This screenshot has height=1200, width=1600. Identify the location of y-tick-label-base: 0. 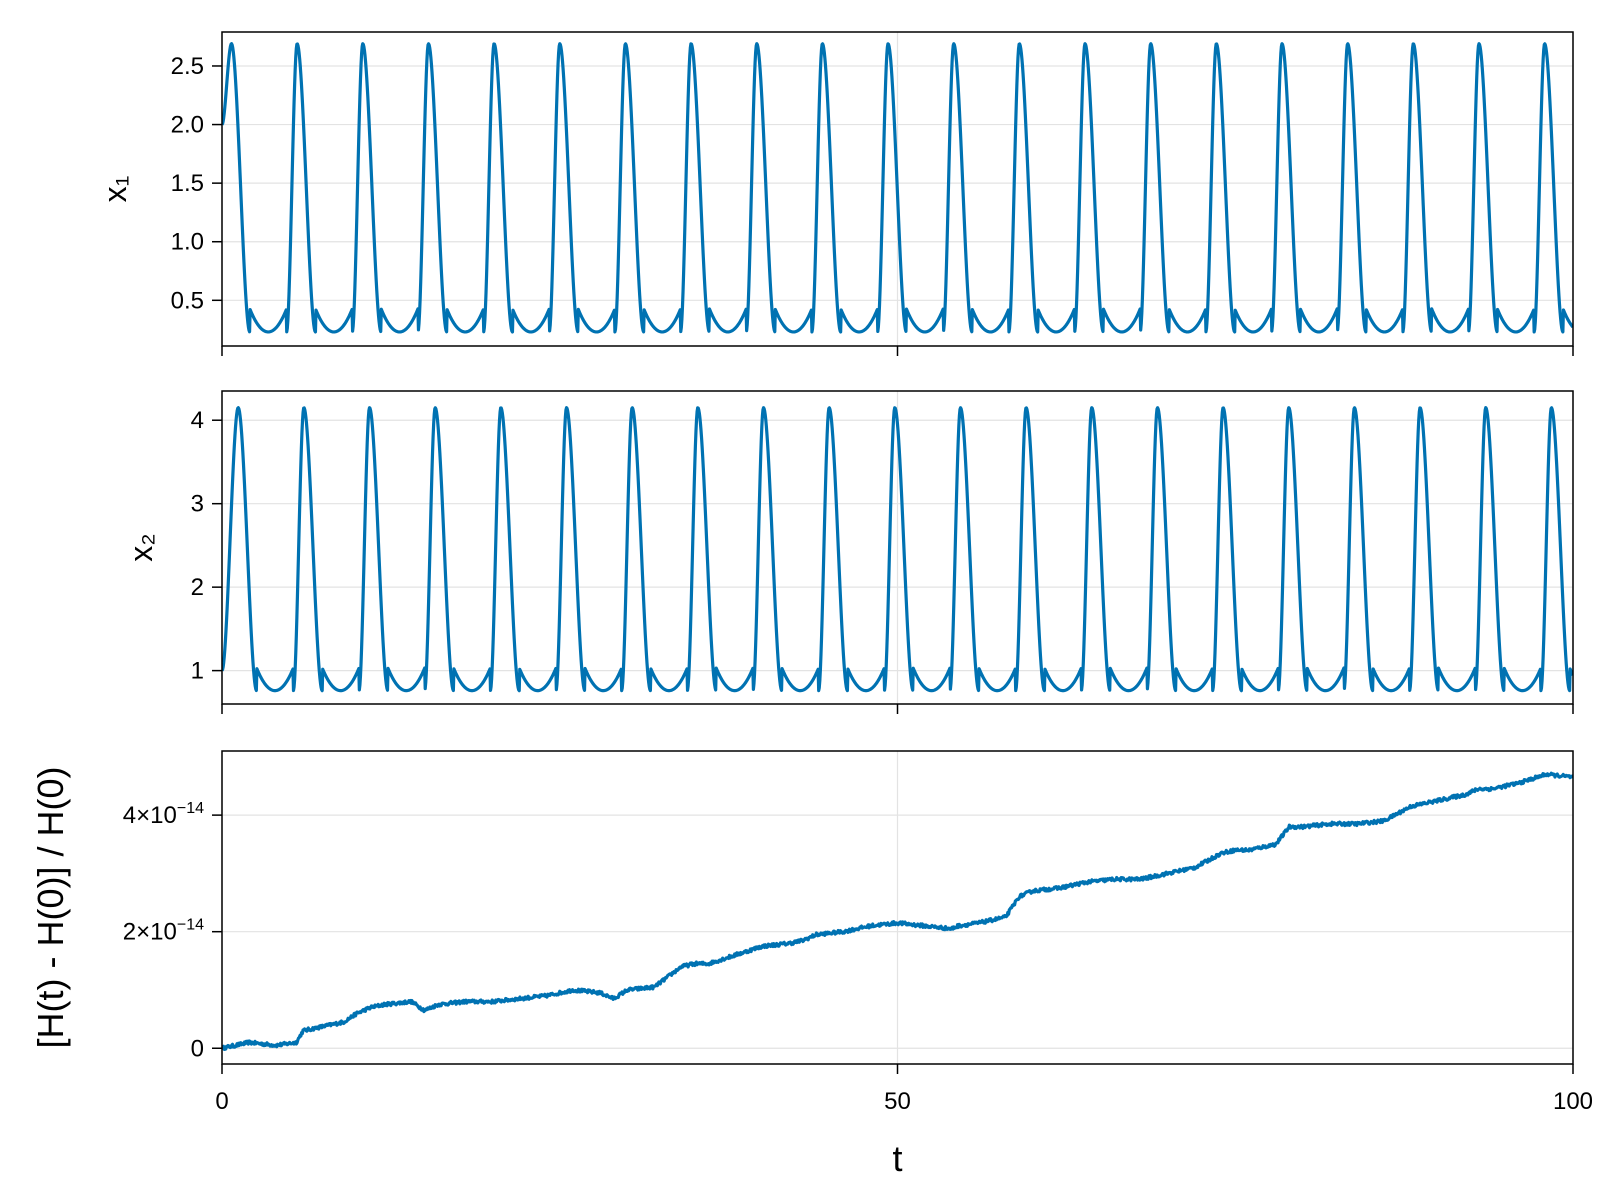
(197, 1048).